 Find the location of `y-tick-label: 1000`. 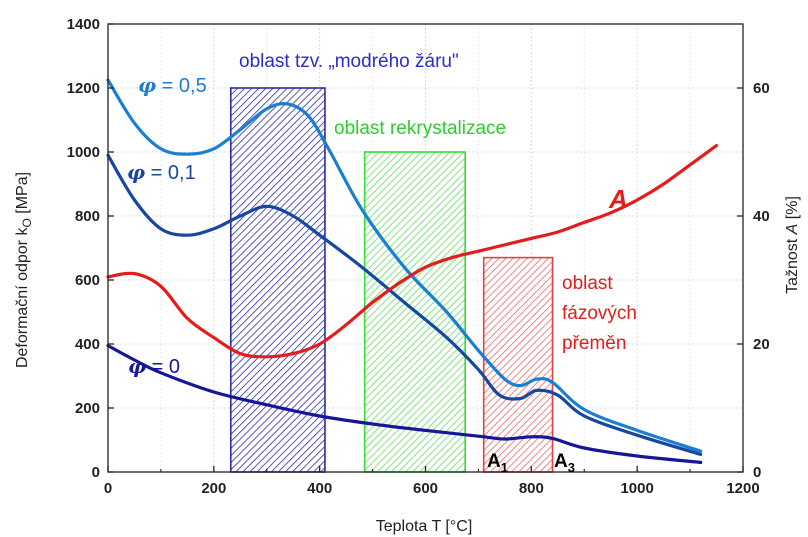

y-tick-label: 1000 is located at coordinates (83, 152).